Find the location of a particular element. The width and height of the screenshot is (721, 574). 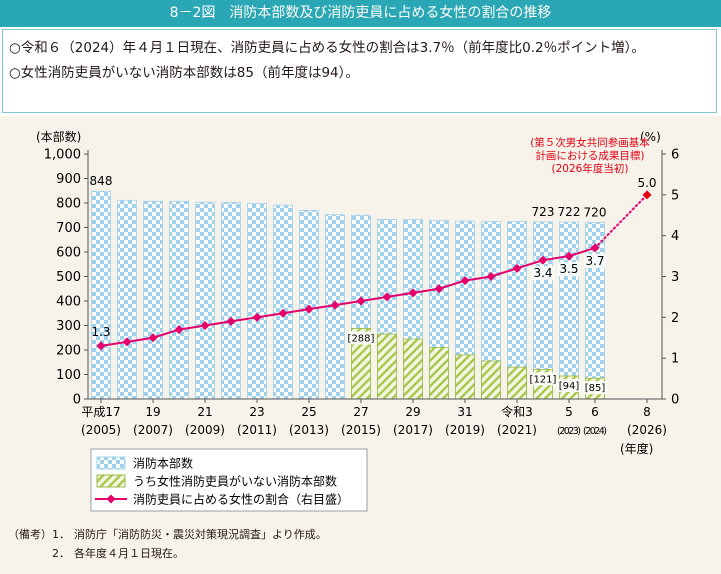

bar-value-label: 720 is located at coordinates (595, 213).